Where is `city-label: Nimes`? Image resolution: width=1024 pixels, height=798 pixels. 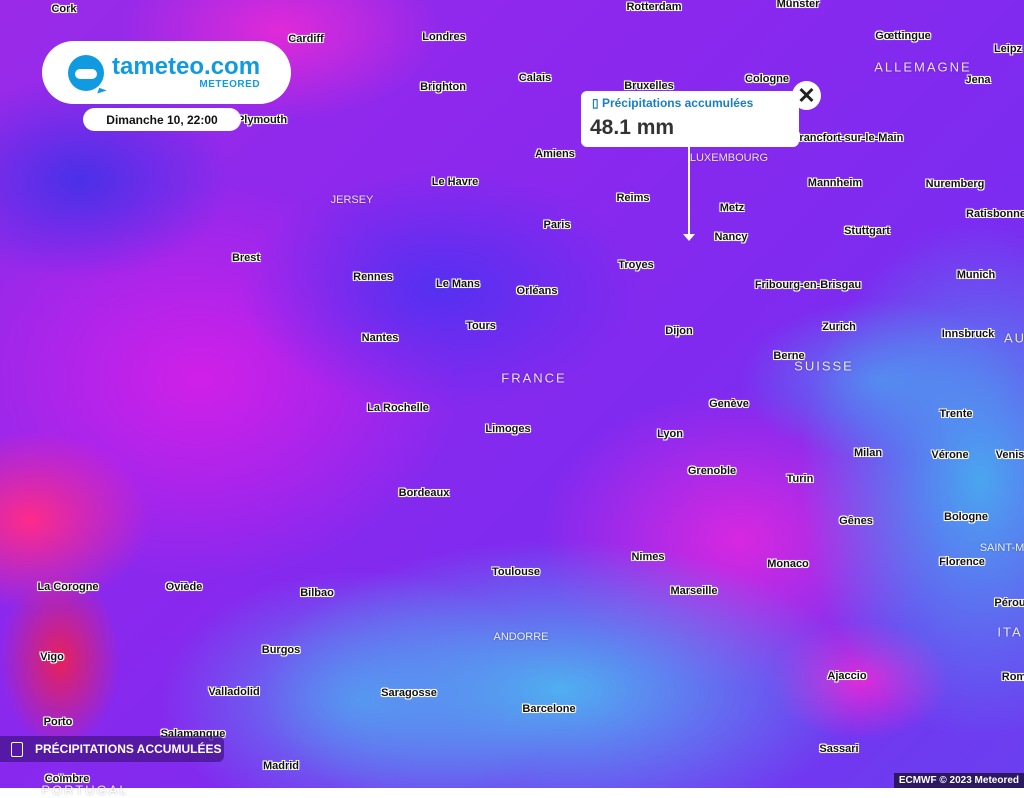 city-label: Nimes is located at coordinates (648, 557).